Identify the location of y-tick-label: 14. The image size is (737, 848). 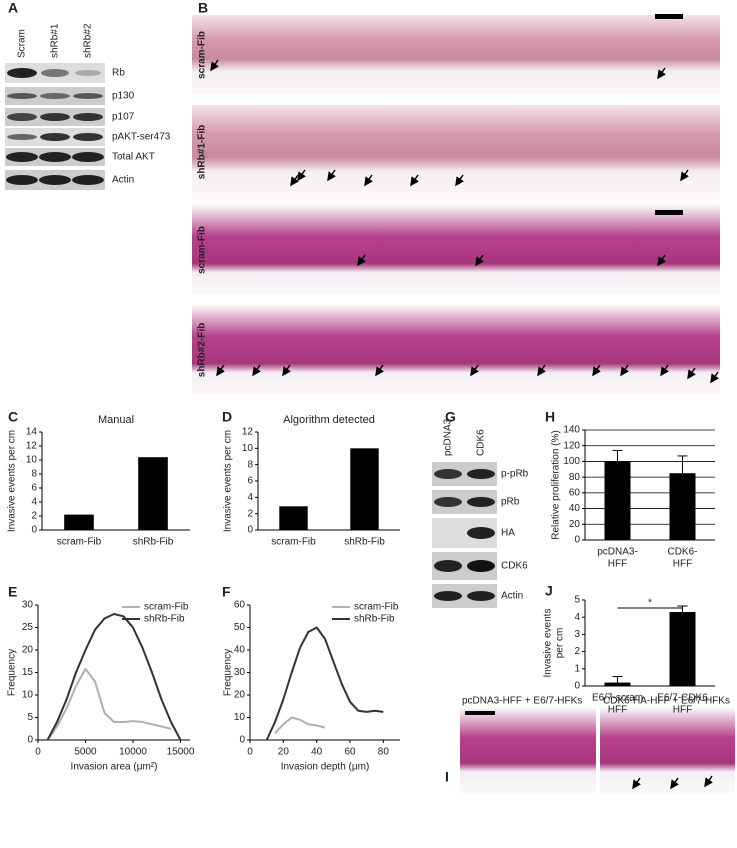
(32, 432).